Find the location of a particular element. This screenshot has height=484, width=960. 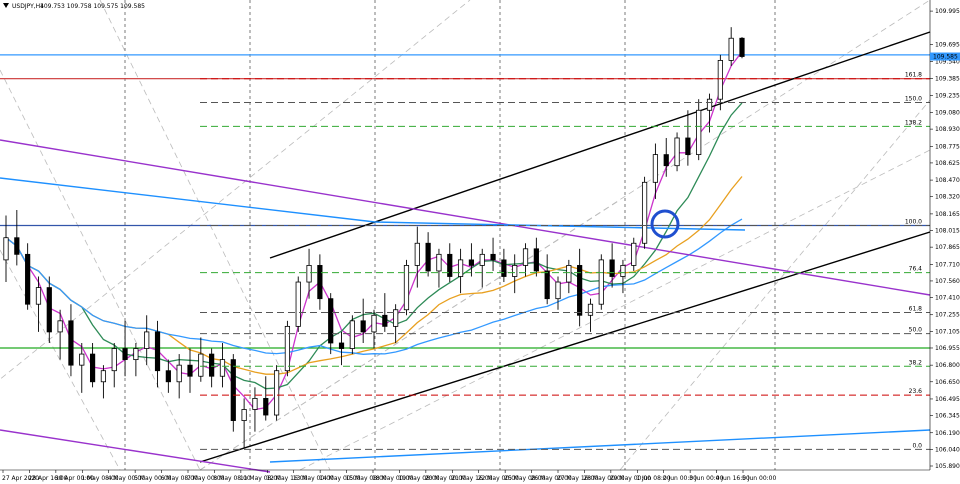

price-tick-label: 107.865 is located at coordinates (947, 247).